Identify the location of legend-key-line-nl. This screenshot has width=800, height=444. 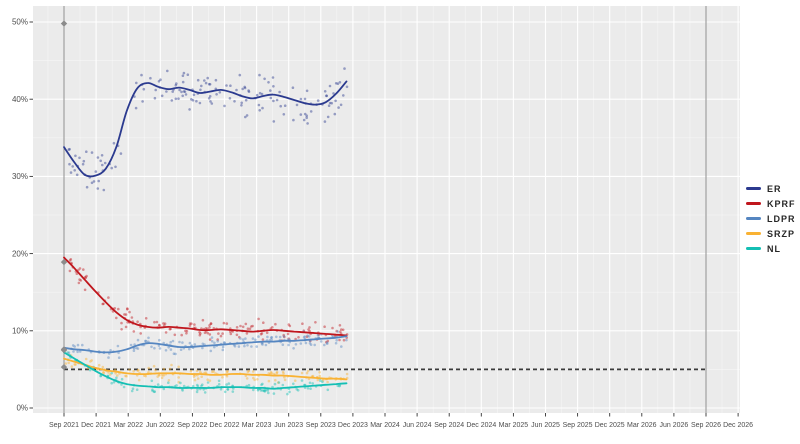
(753, 248).